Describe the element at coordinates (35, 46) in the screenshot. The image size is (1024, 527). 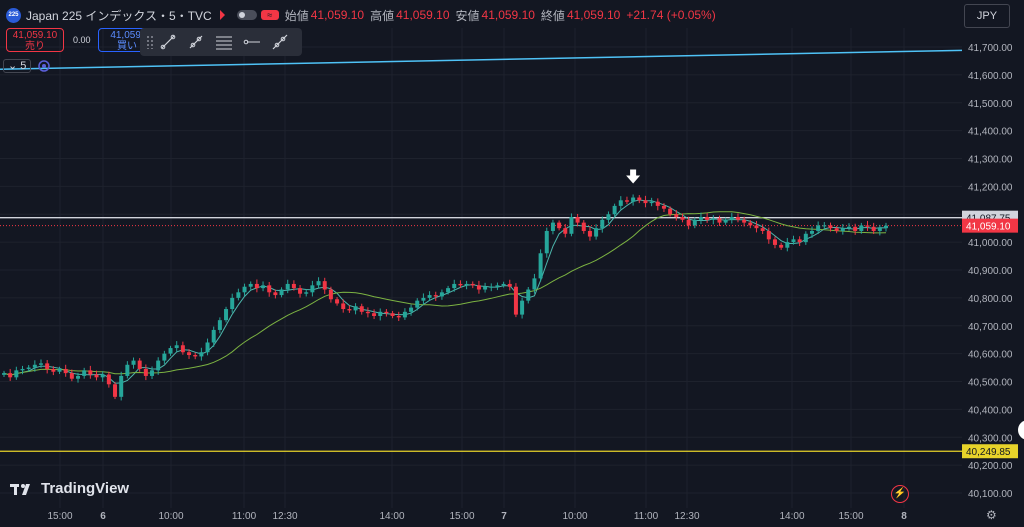
I see `sell-label: 売り` at that location.